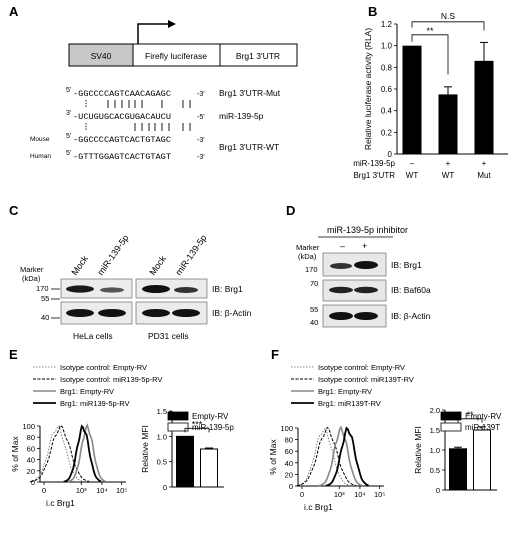  Describe the element at coordinates (32, 269) in the screenshot. I see `marker-label-c: Marker` at that location.